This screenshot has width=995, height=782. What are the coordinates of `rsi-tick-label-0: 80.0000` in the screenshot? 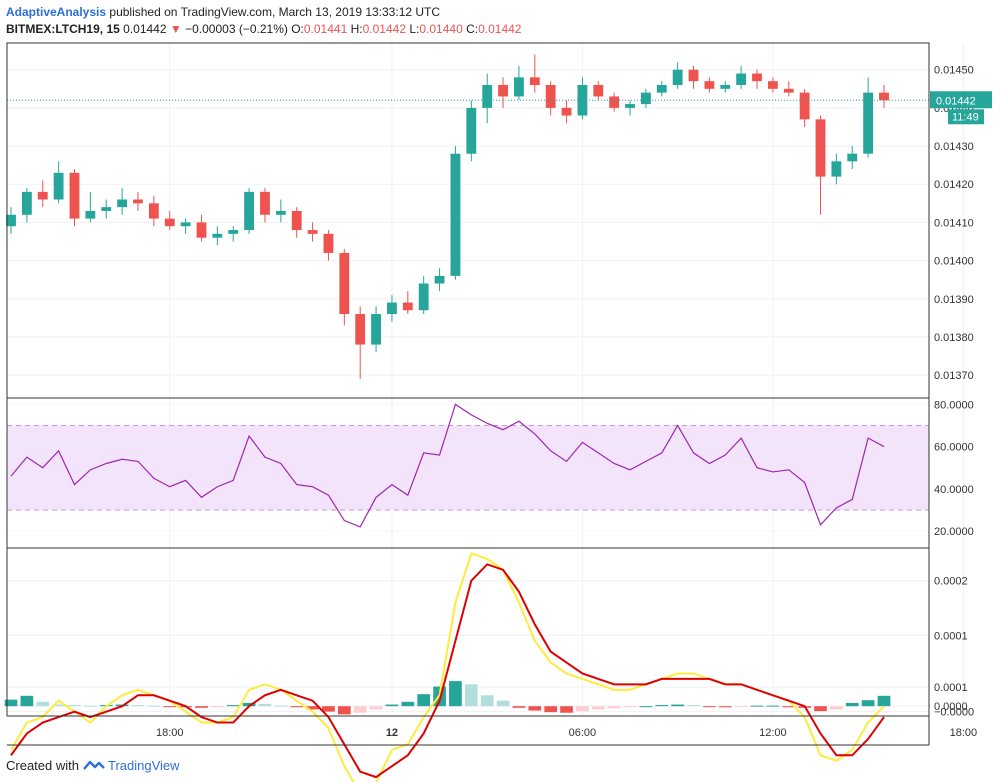 It's located at (954, 405).